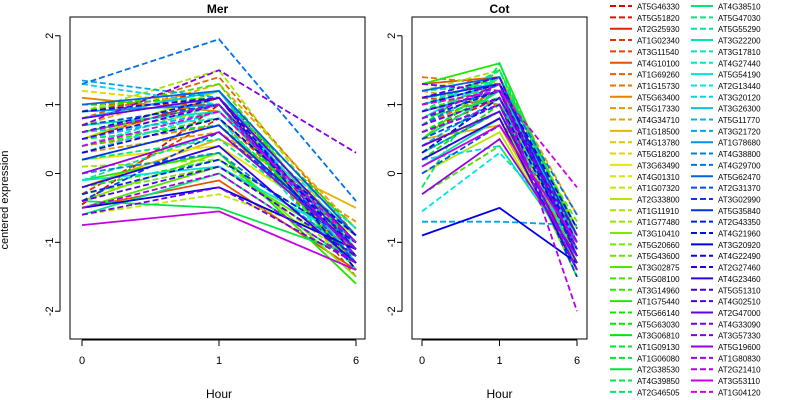 The width and height of the screenshot is (800, 400). Describe the element at coordinates (658, 268) in the screenshot. I see `legend-label: AT3G02875` at that location.